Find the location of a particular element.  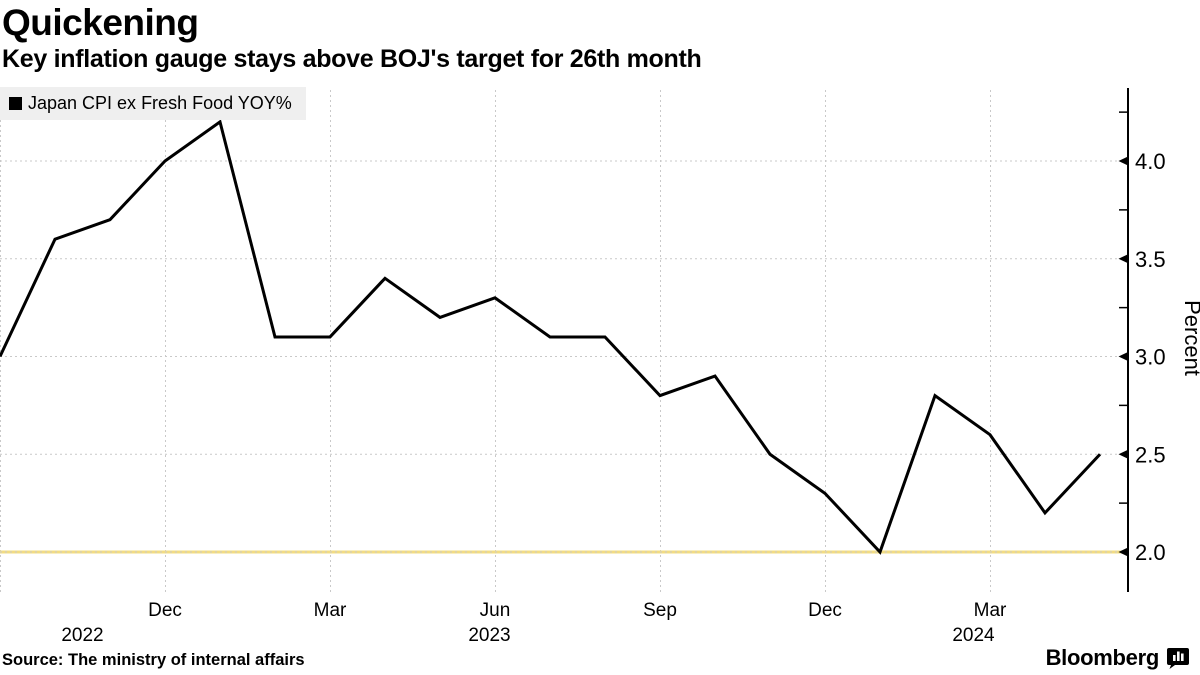

bloomberg-wordmark: Bloomberg is located at coordinates (1102, 657).